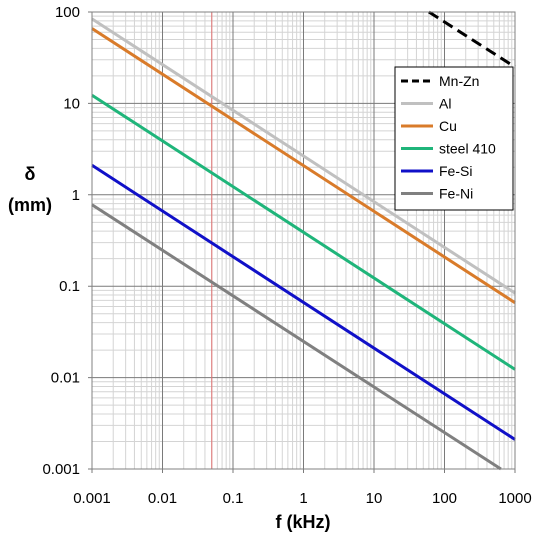  What do you see at coordinates (444, 498) in the screenshot?
I see `x-tick-label: 100` at bounding box center [444, 498].